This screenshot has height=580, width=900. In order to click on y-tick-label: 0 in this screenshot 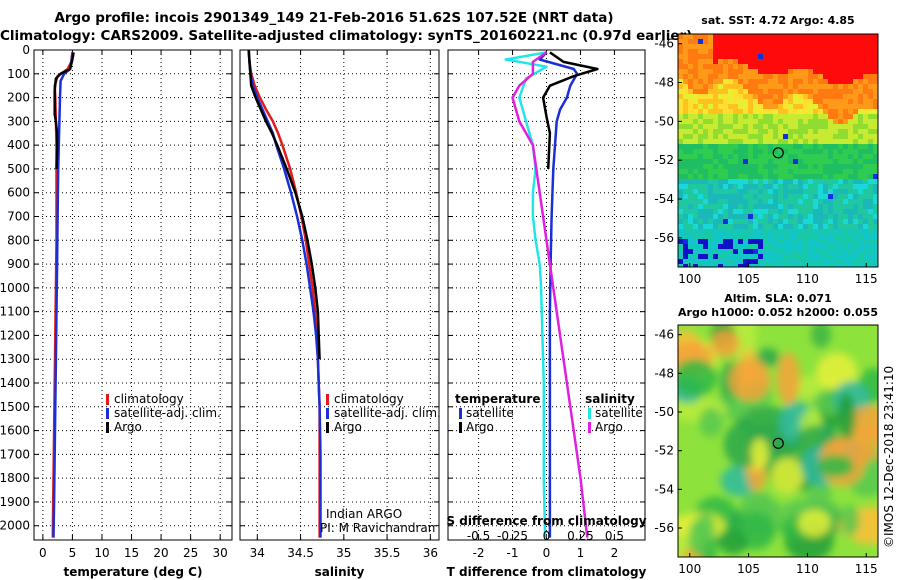, I will do `click(26, 50)`.